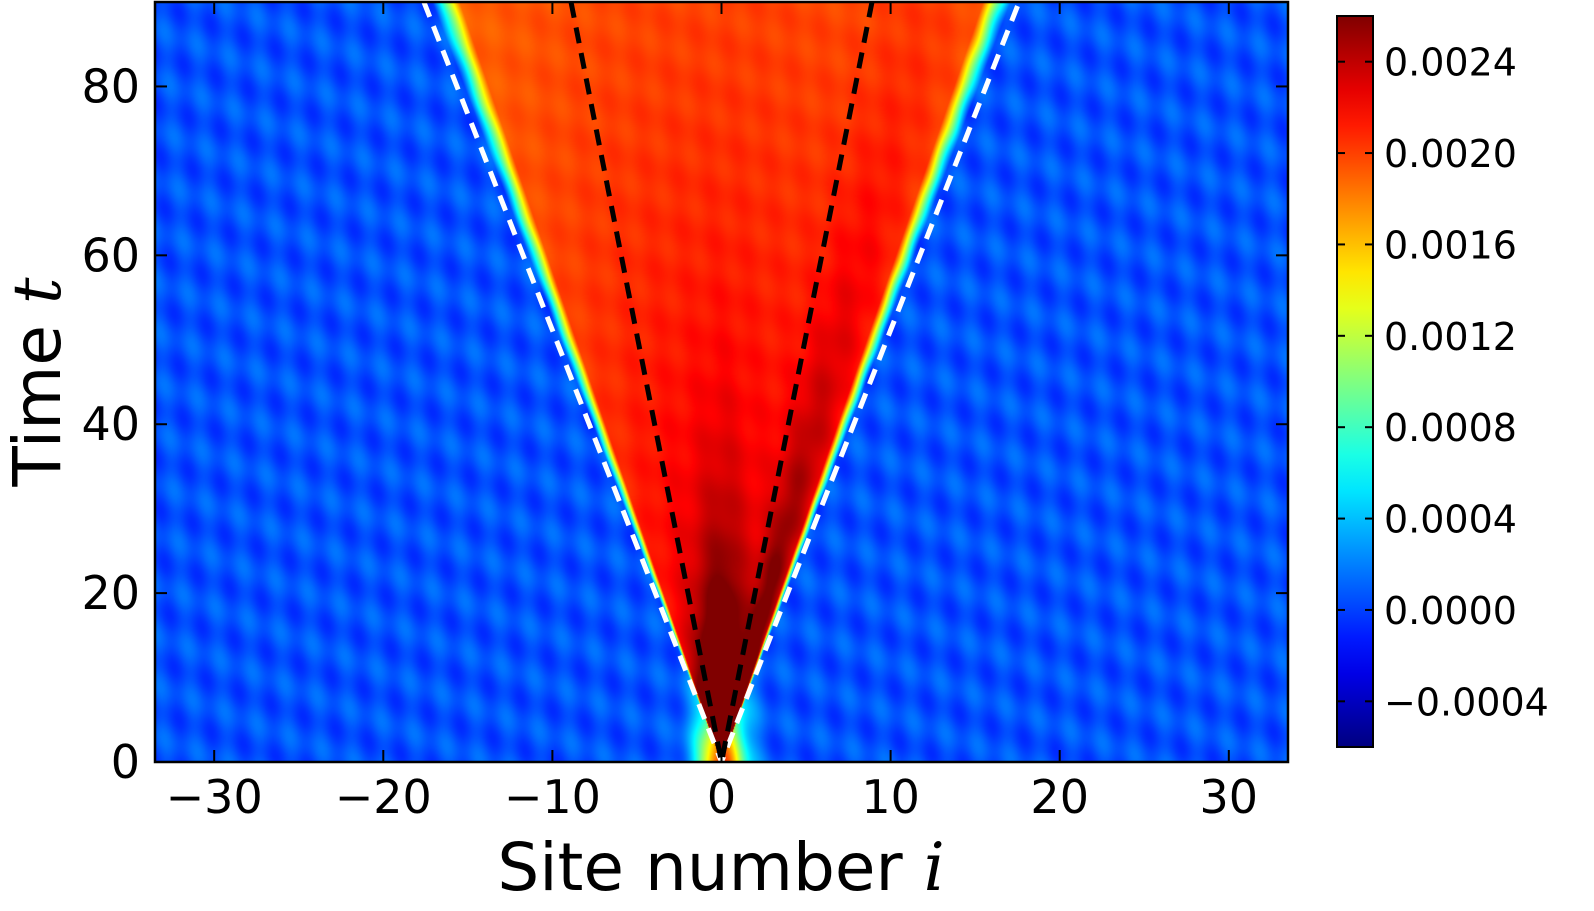  I want to click on y-axis-label: Time t, so click(38, 382).